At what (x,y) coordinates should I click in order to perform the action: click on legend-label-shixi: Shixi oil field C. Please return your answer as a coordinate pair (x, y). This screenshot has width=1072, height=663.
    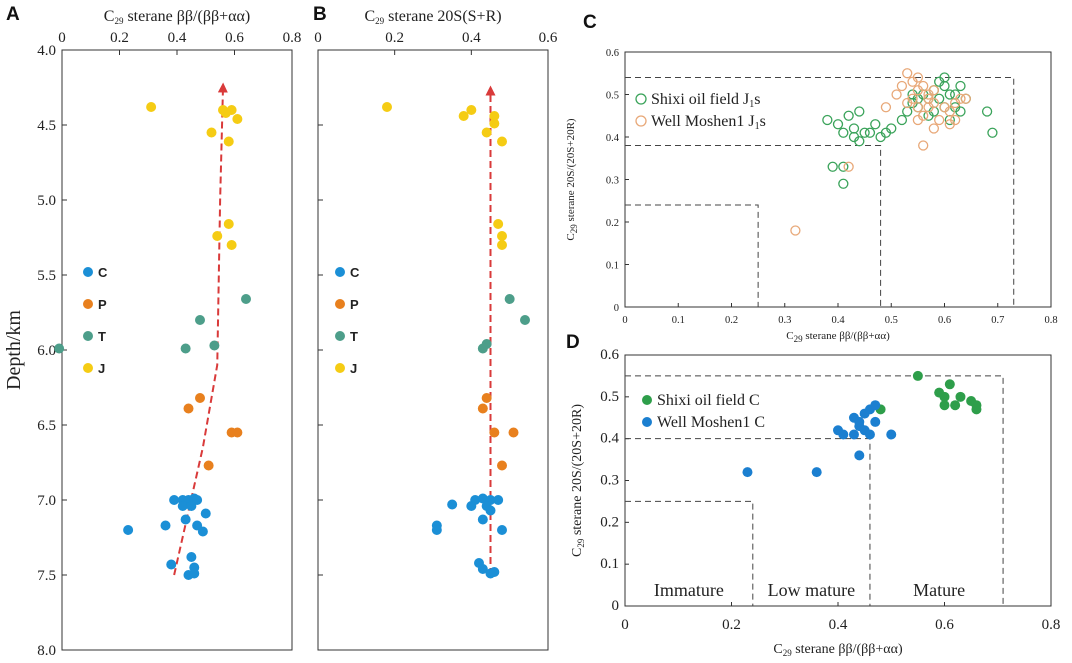
    Looking at the image, I should click on (708, 400).